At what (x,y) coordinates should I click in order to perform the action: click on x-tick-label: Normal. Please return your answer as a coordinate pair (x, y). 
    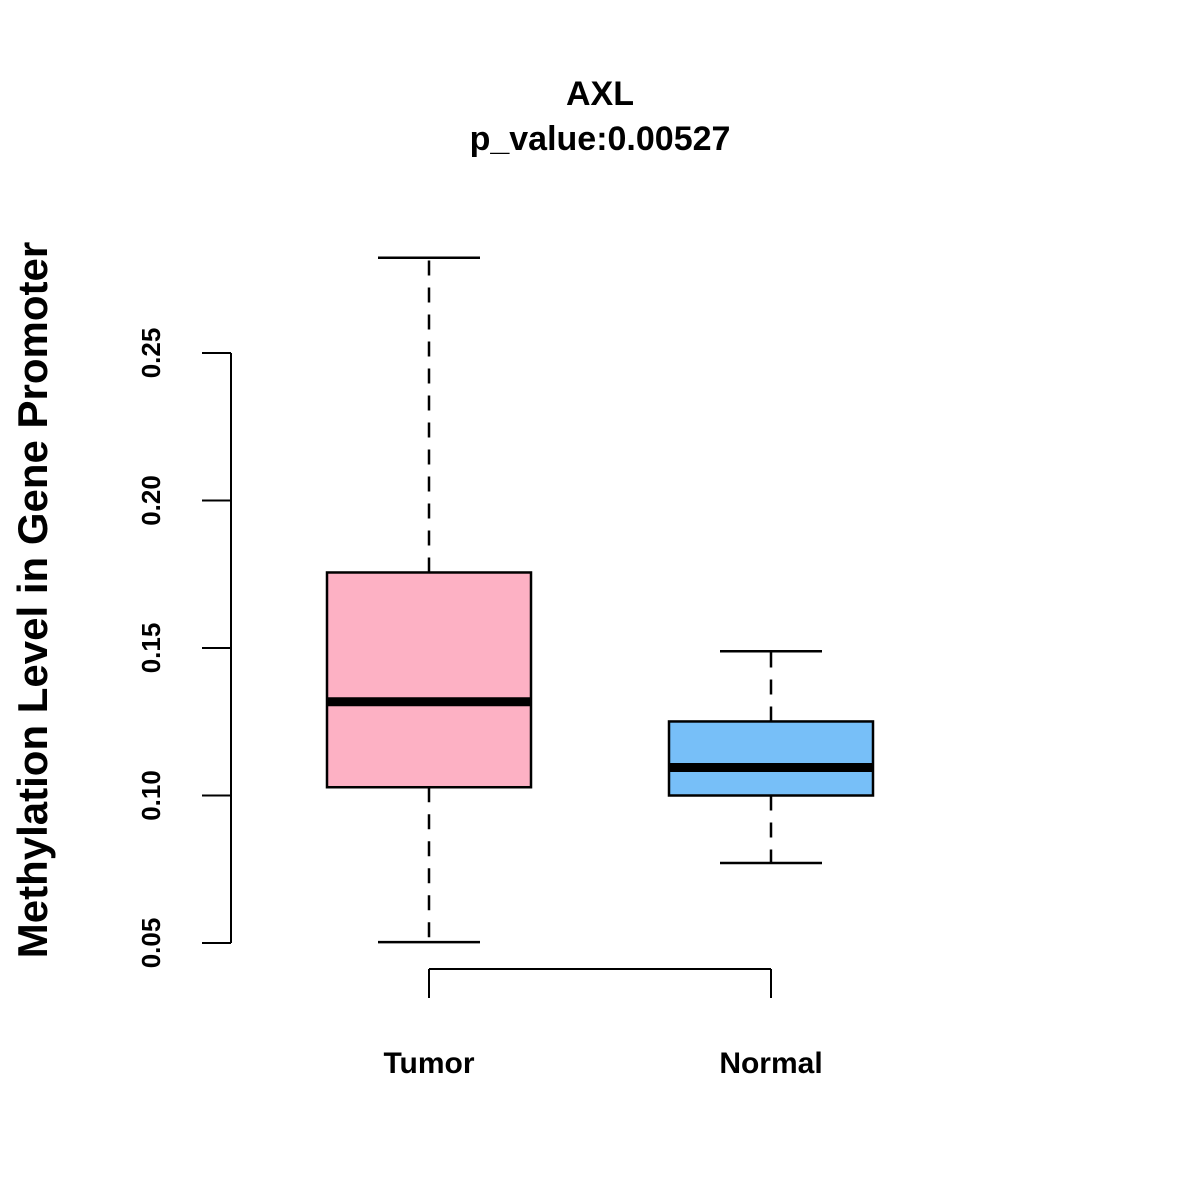
    Looking at the image, I should click on (770, 1063).